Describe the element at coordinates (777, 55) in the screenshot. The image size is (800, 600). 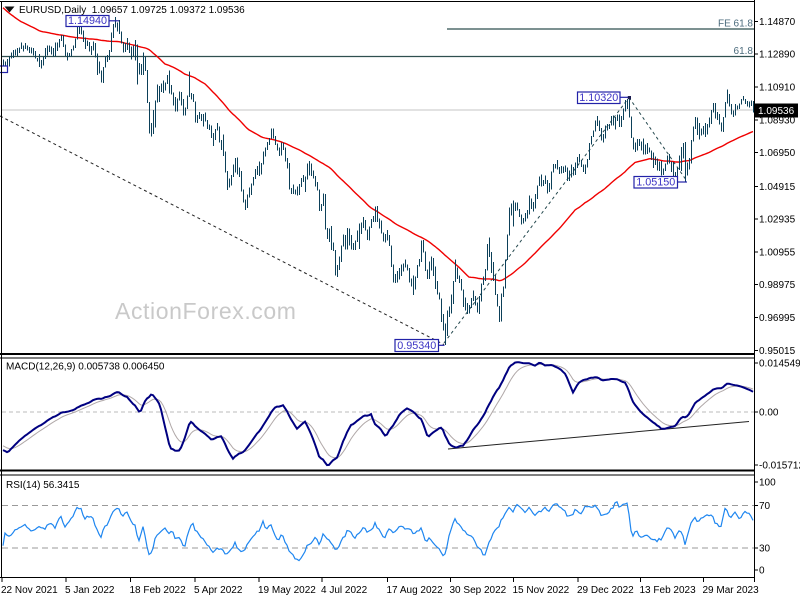
I see `svg-text: 1.12890` at that location.